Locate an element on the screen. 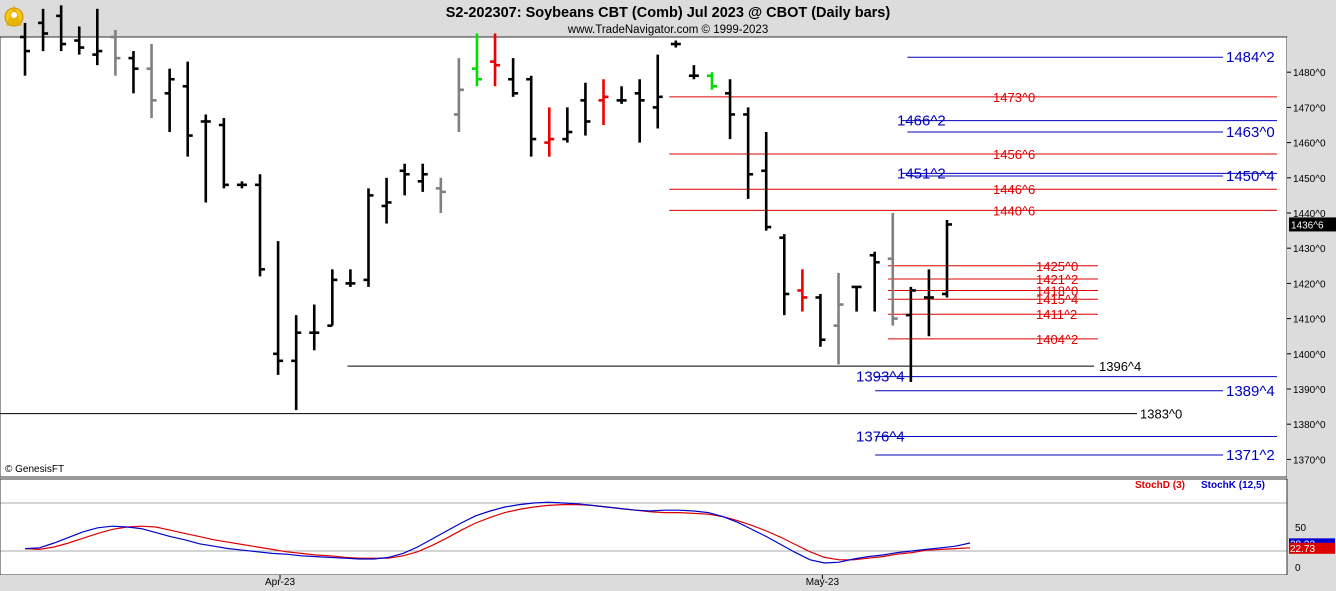 This screenshot has height=591, width=1336. level-label: 1450^4 is located at coordinates (1250, 176).